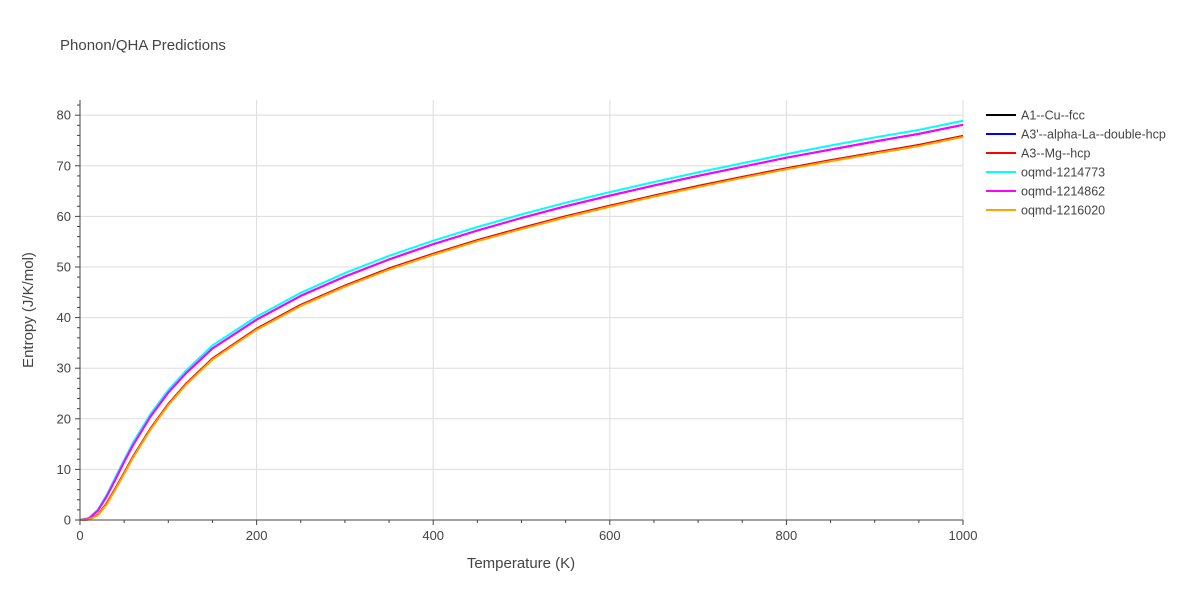  Describe the element at coordinates (64, 216) in the screenshot. I see `y-tick-label: 60` at that location.